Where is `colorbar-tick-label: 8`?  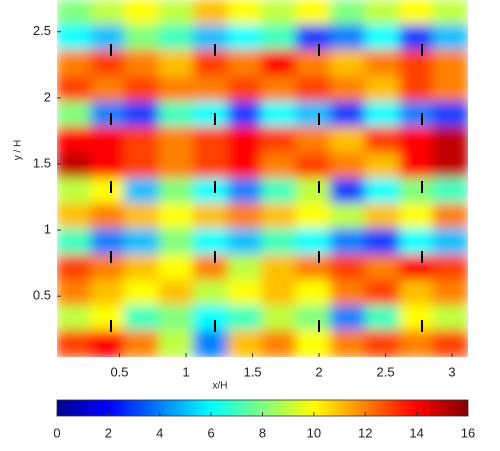 colorbar-tick-label: 8 is located at coordinates (262, 432).